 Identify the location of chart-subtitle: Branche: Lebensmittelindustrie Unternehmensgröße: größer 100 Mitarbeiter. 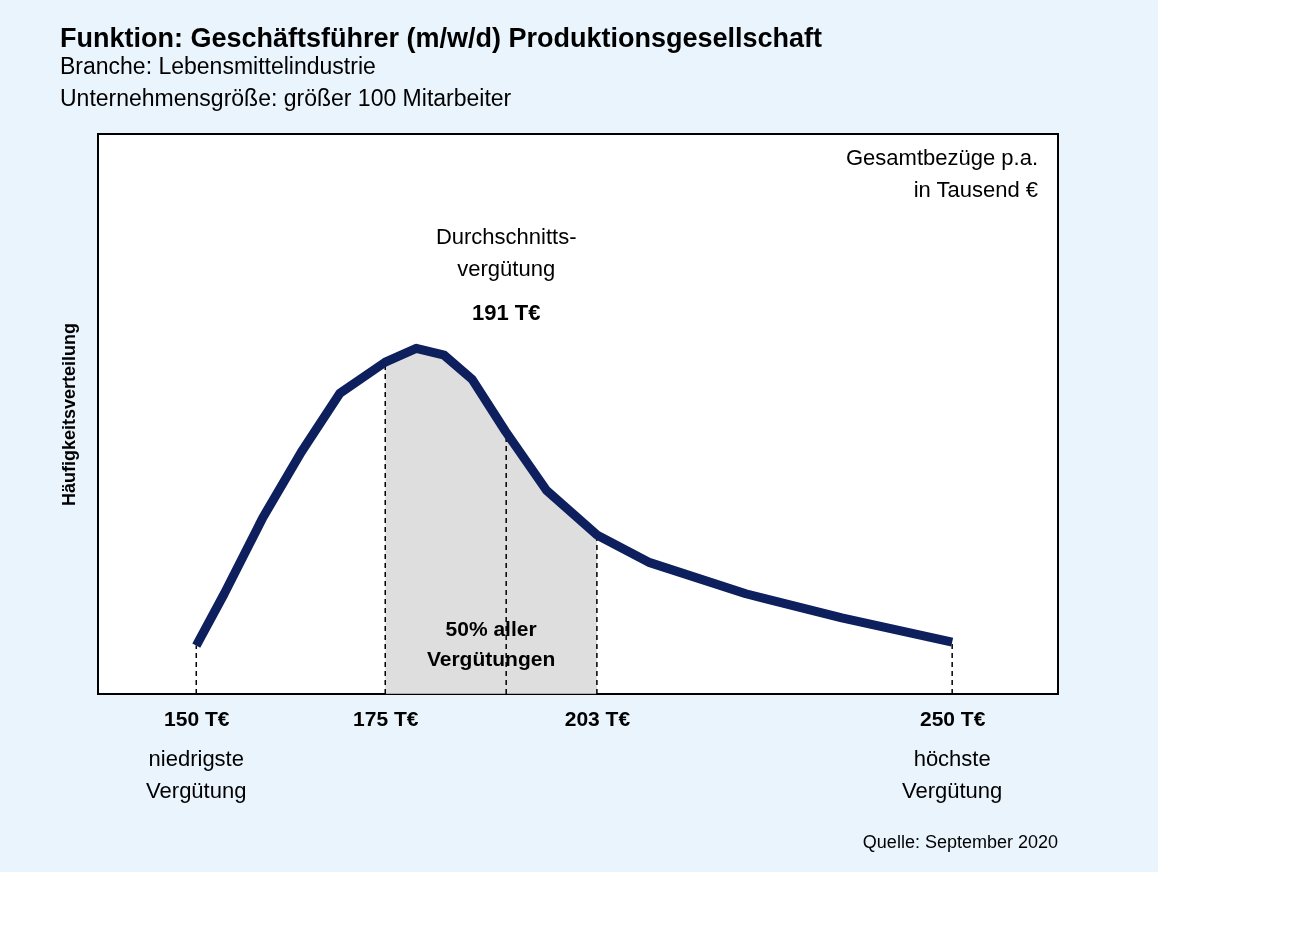
(286, 82).